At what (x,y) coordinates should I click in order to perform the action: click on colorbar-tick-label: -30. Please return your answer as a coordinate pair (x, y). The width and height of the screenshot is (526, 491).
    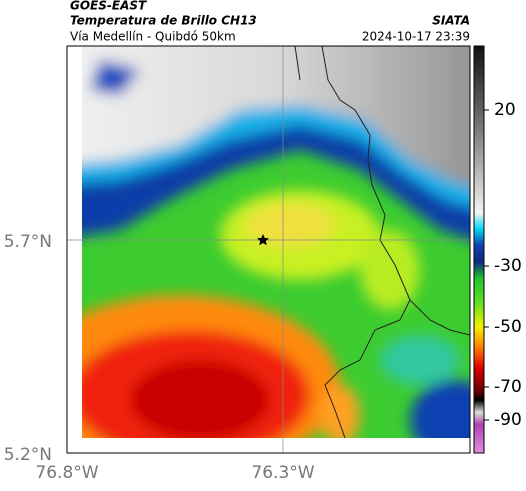
    Looking at the image, I should click on (508, 266).